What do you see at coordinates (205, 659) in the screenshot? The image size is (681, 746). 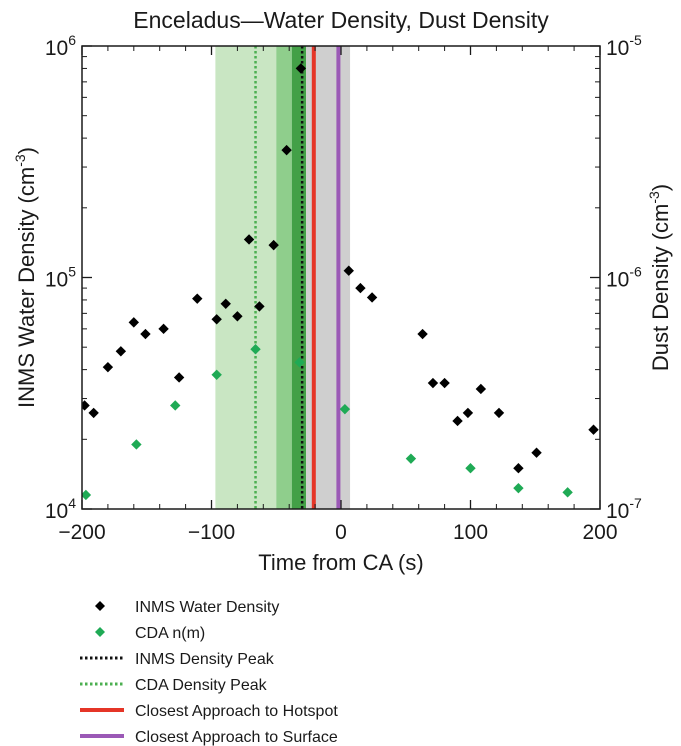 I see `legend-label: INMS Density Peak` at bounding box center [205, 659].